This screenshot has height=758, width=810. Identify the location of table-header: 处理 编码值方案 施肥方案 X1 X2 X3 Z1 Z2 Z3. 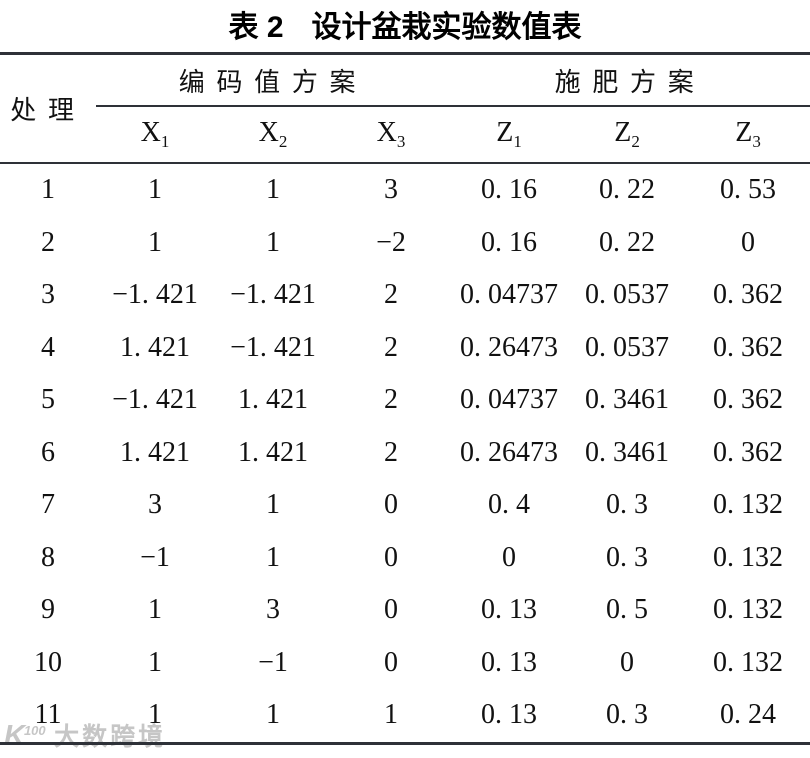
(405, 108).